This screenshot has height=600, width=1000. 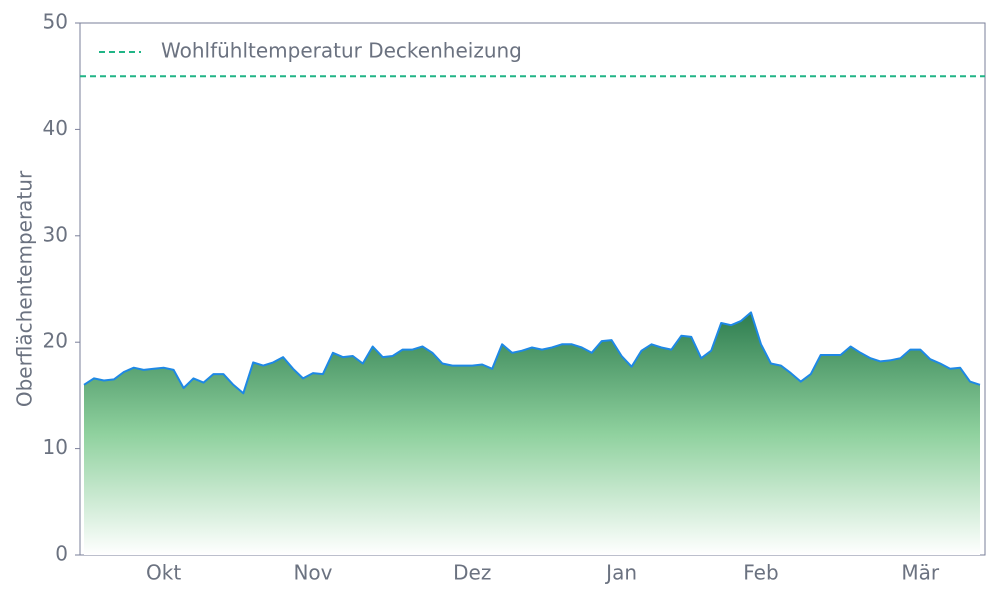 What do you see at coordinates (920, 573) in the screenshot?
I see `x-tick-label: Mär` at bounding box center [920, 573].